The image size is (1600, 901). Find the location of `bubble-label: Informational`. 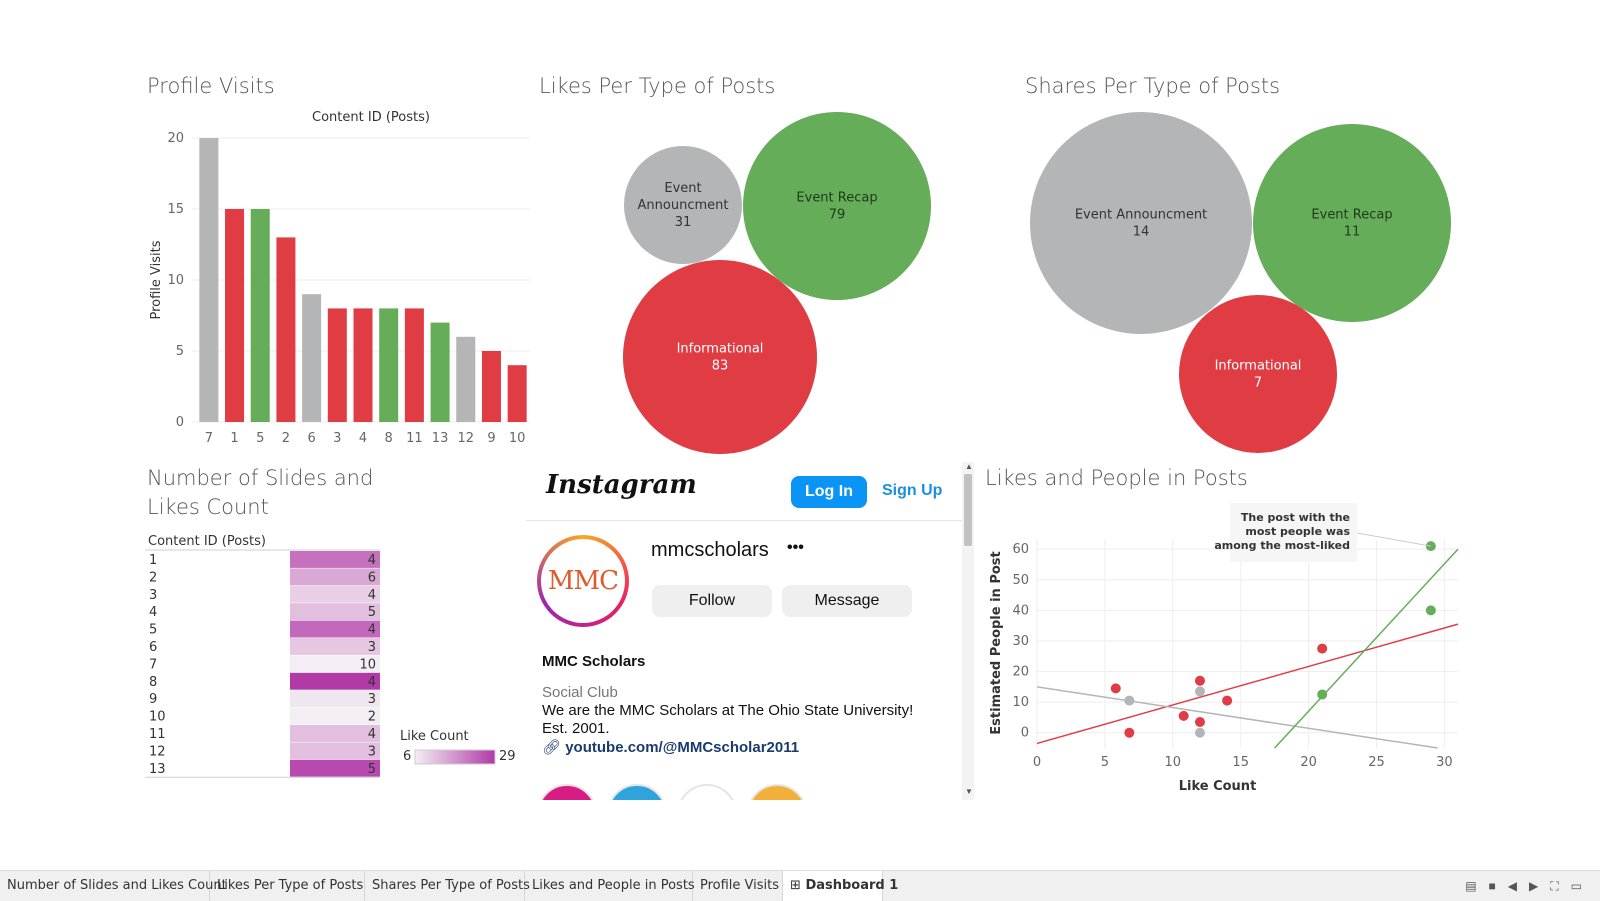

bubble-label: Informational is located at coordinates (1258, 366).